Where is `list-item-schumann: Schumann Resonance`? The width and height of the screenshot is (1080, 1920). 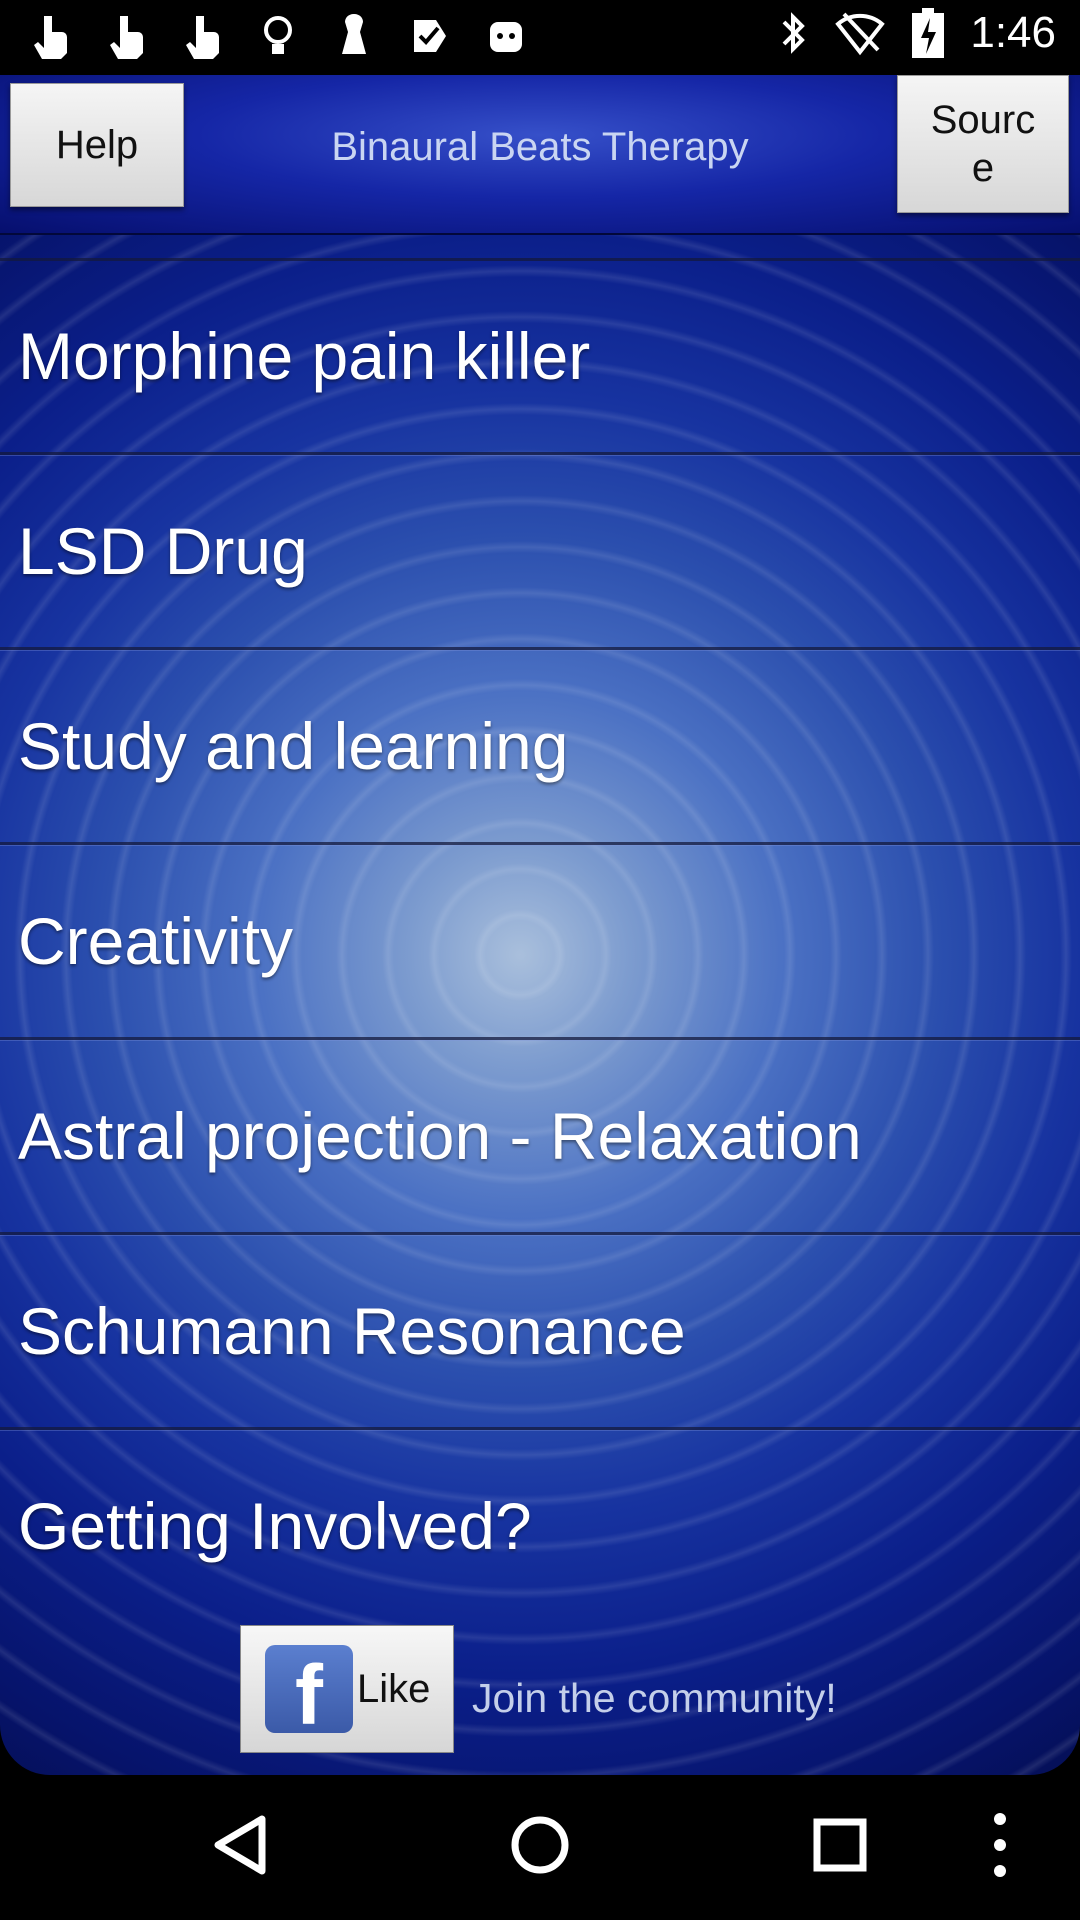
list-item-schumann: Schumann Resonance is located at coordinates (540, 1332).